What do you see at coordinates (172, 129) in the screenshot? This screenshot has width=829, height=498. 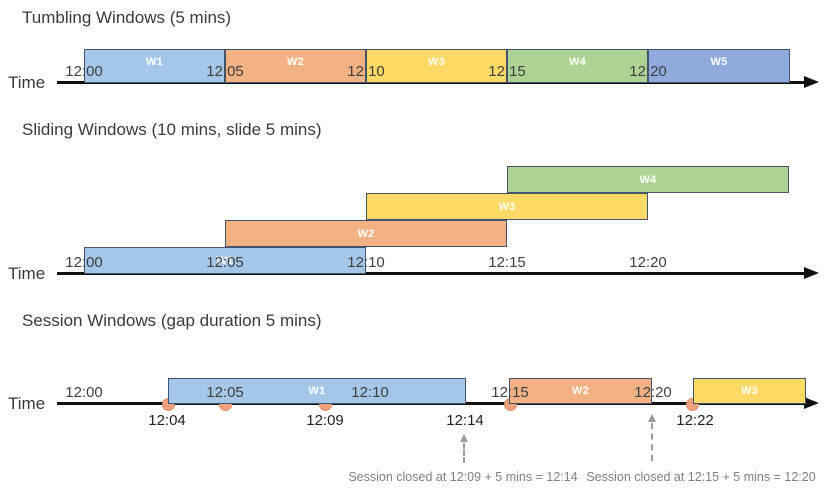 I see `diagram-title: Sliding Windows (10 mins, slide 5 mins)` at bounding box center [172, 129].